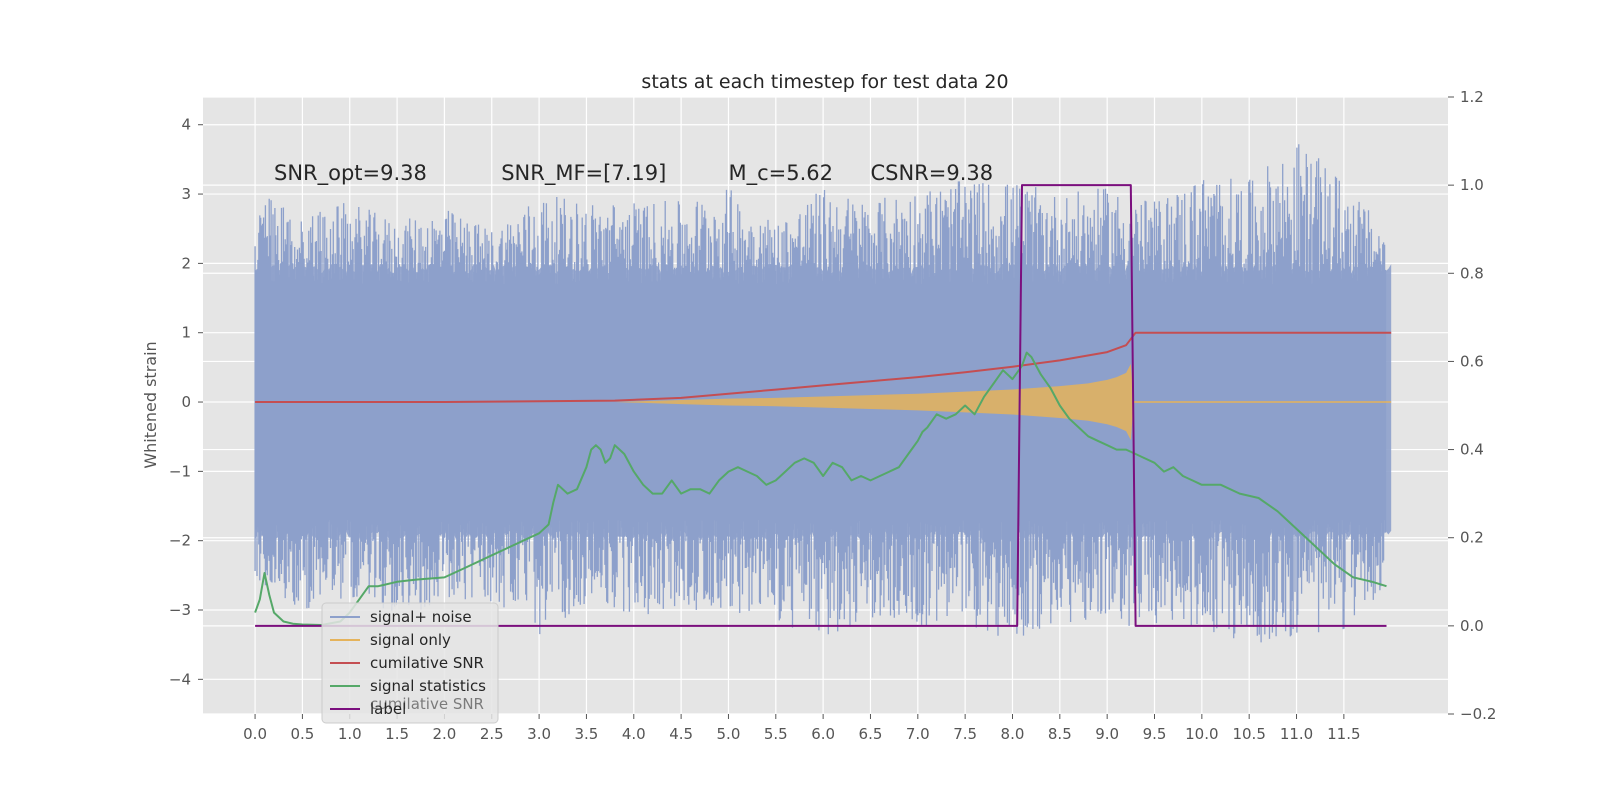 The height and width of the screenshot is (804, 1600). What do you see at coordinates (1060, 734) in the screenshot?
I see `x-tick-label: 8.5` at bounding box center [1060, 734].